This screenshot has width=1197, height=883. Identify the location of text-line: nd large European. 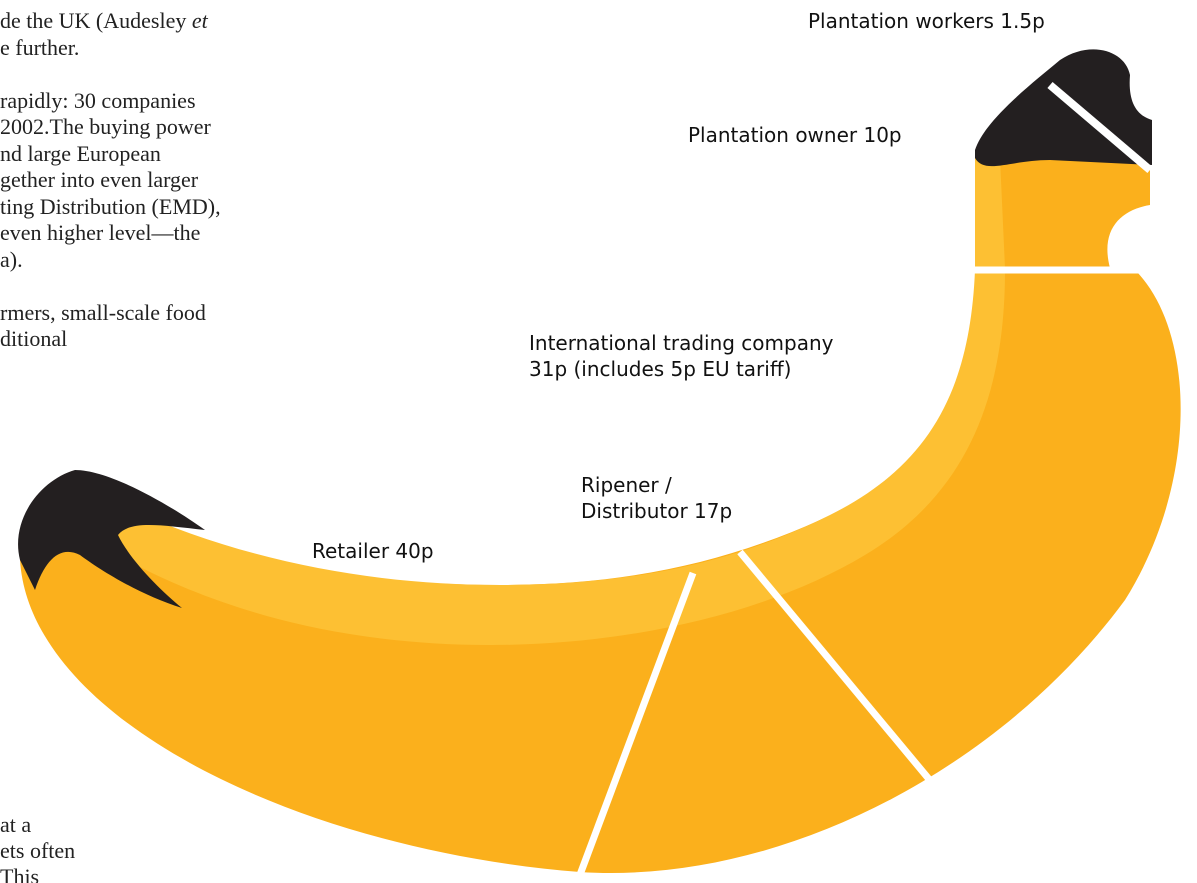
(110, 154).